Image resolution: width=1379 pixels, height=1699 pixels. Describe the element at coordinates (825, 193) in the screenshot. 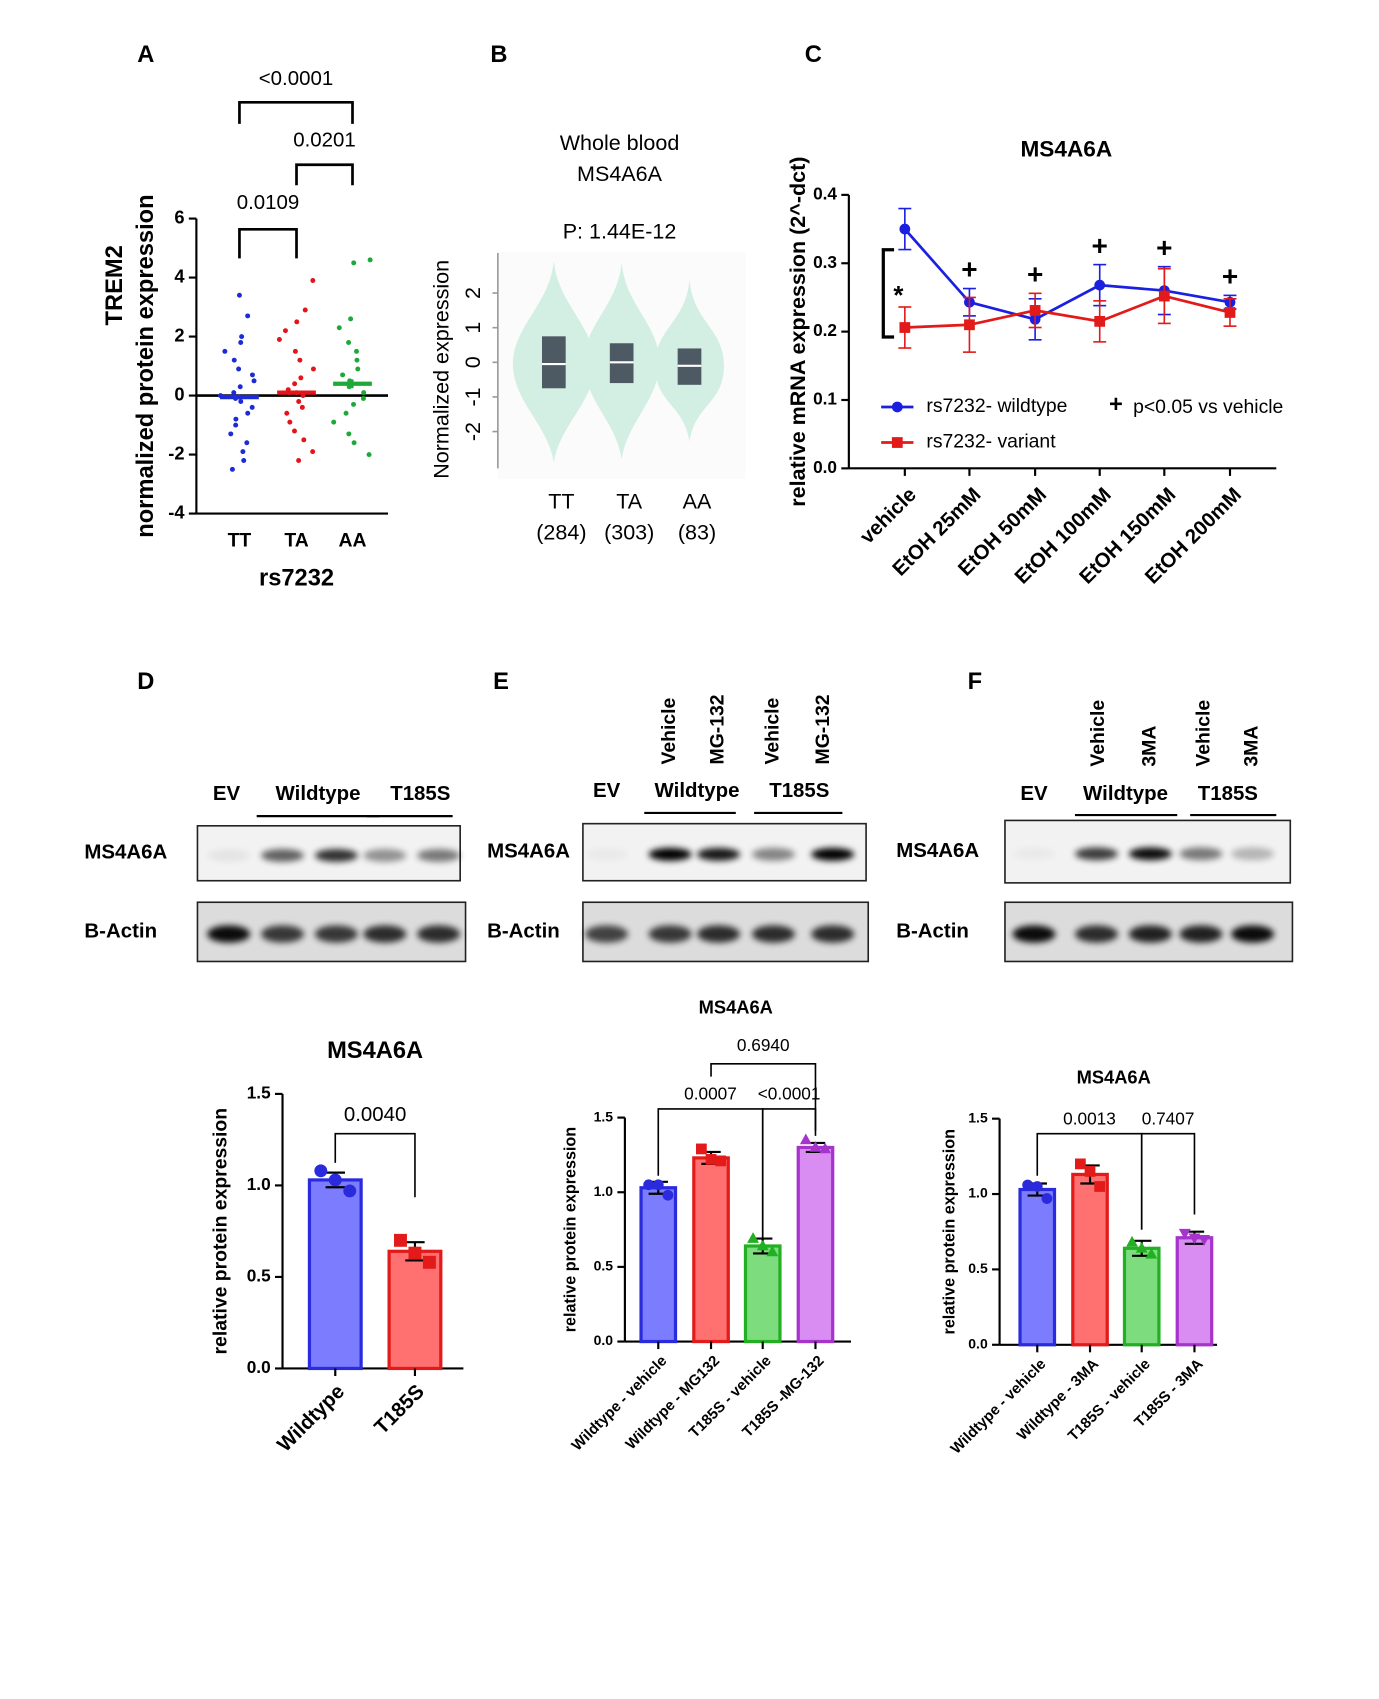

I see `y-tick-label: 0.4` at that location.